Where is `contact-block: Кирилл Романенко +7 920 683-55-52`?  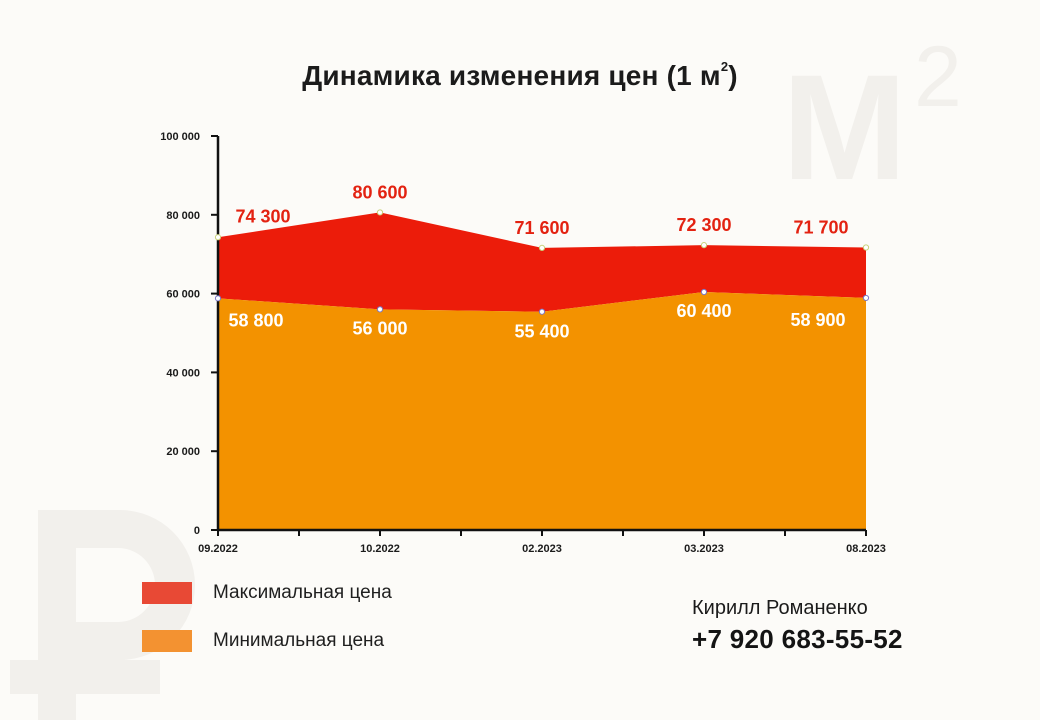
contact-block: Кирилл Романенко +7 920 683-55-52 is located at coordinates (797, 626).